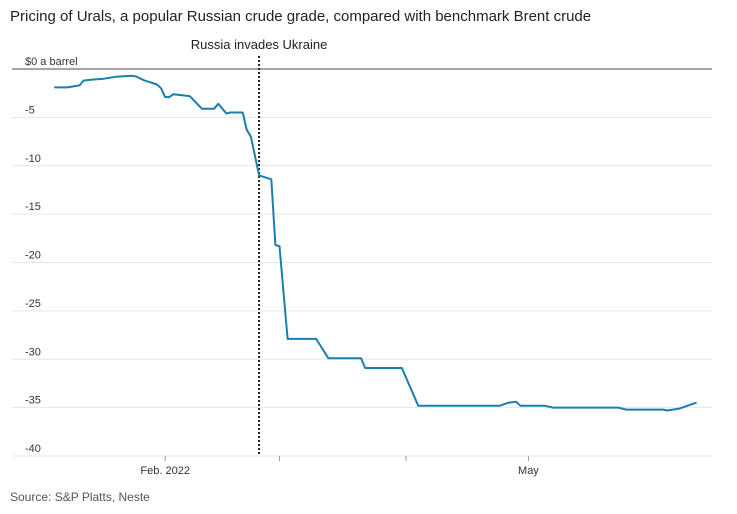 The image size is (737, 514). I want to click on x-tick-label: Feb. 2022, so click(165, 471).